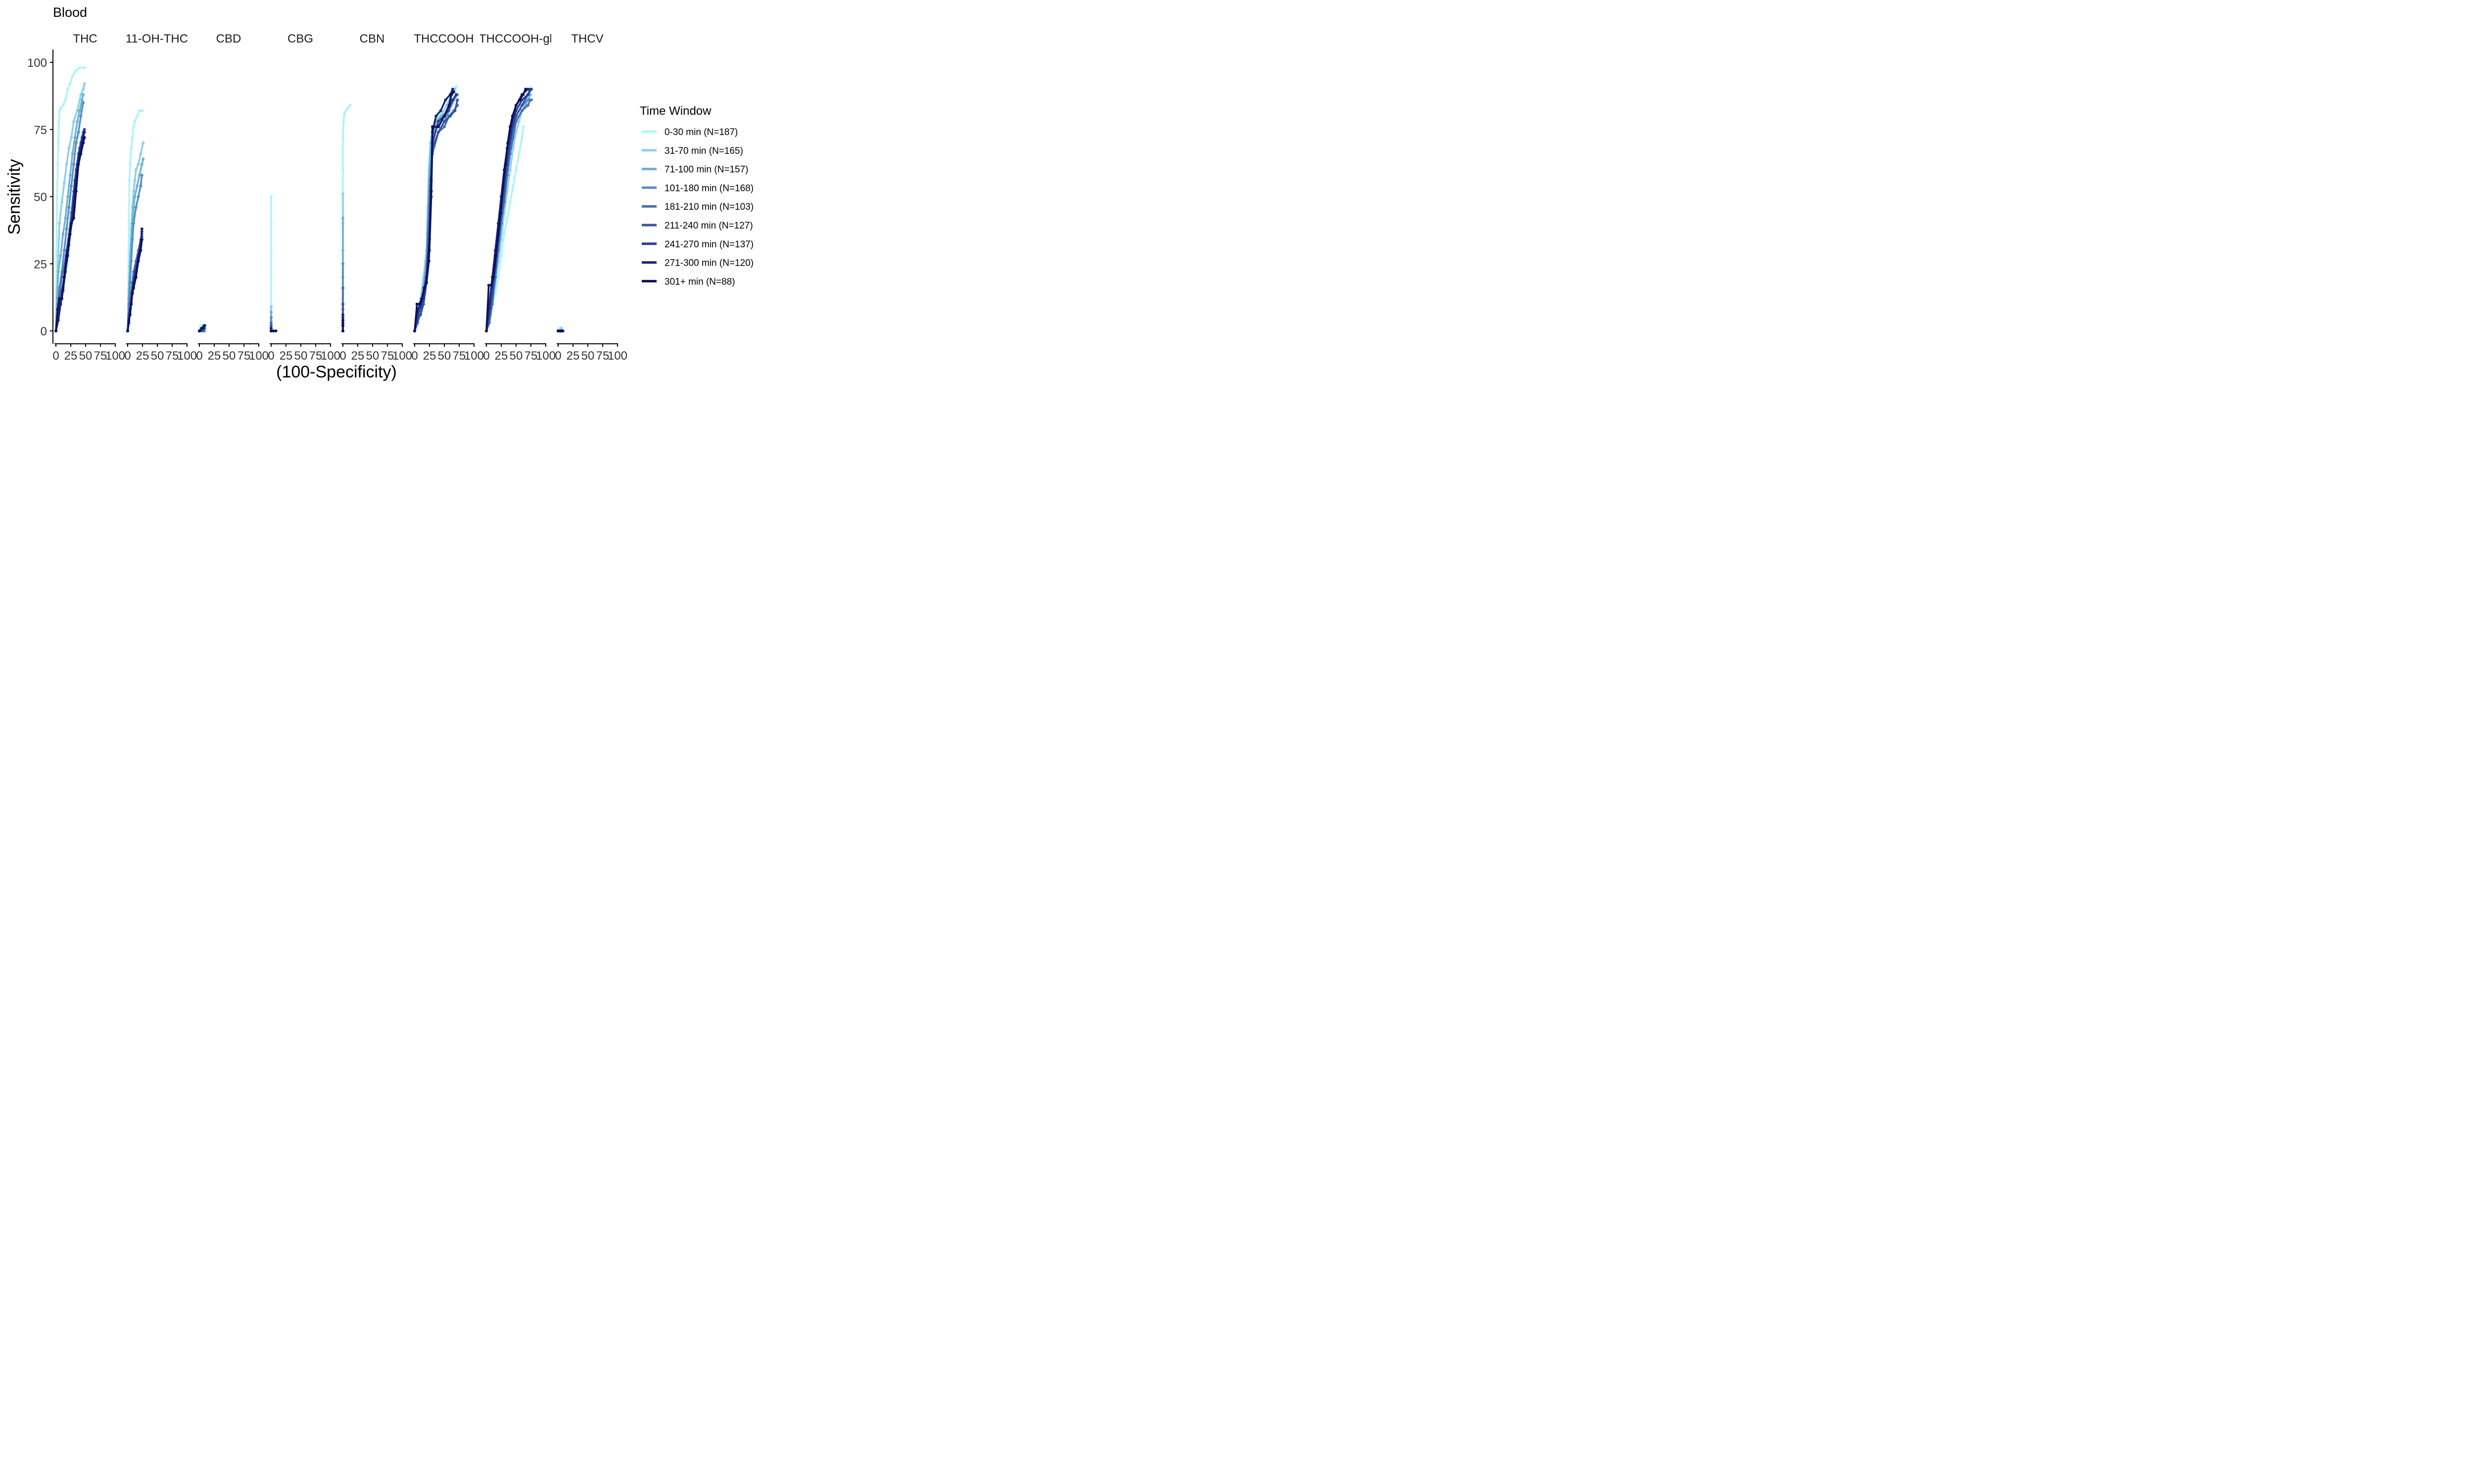  I want to click on legend-label: 301+ min (N=88), so click(700, 282).